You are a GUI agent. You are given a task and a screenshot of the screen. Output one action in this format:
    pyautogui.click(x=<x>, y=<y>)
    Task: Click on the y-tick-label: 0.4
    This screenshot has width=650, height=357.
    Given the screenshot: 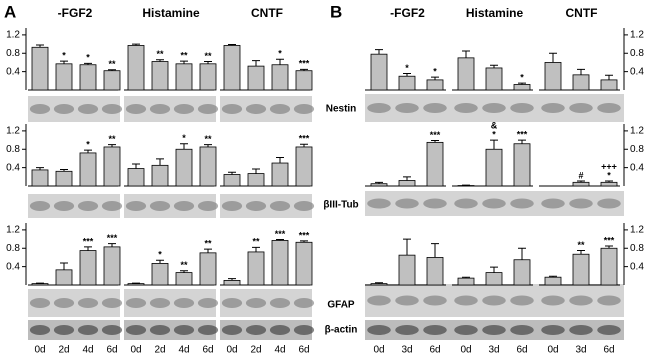 What is the action you would take?
    pyautogui.click(x=637, y=266)
    